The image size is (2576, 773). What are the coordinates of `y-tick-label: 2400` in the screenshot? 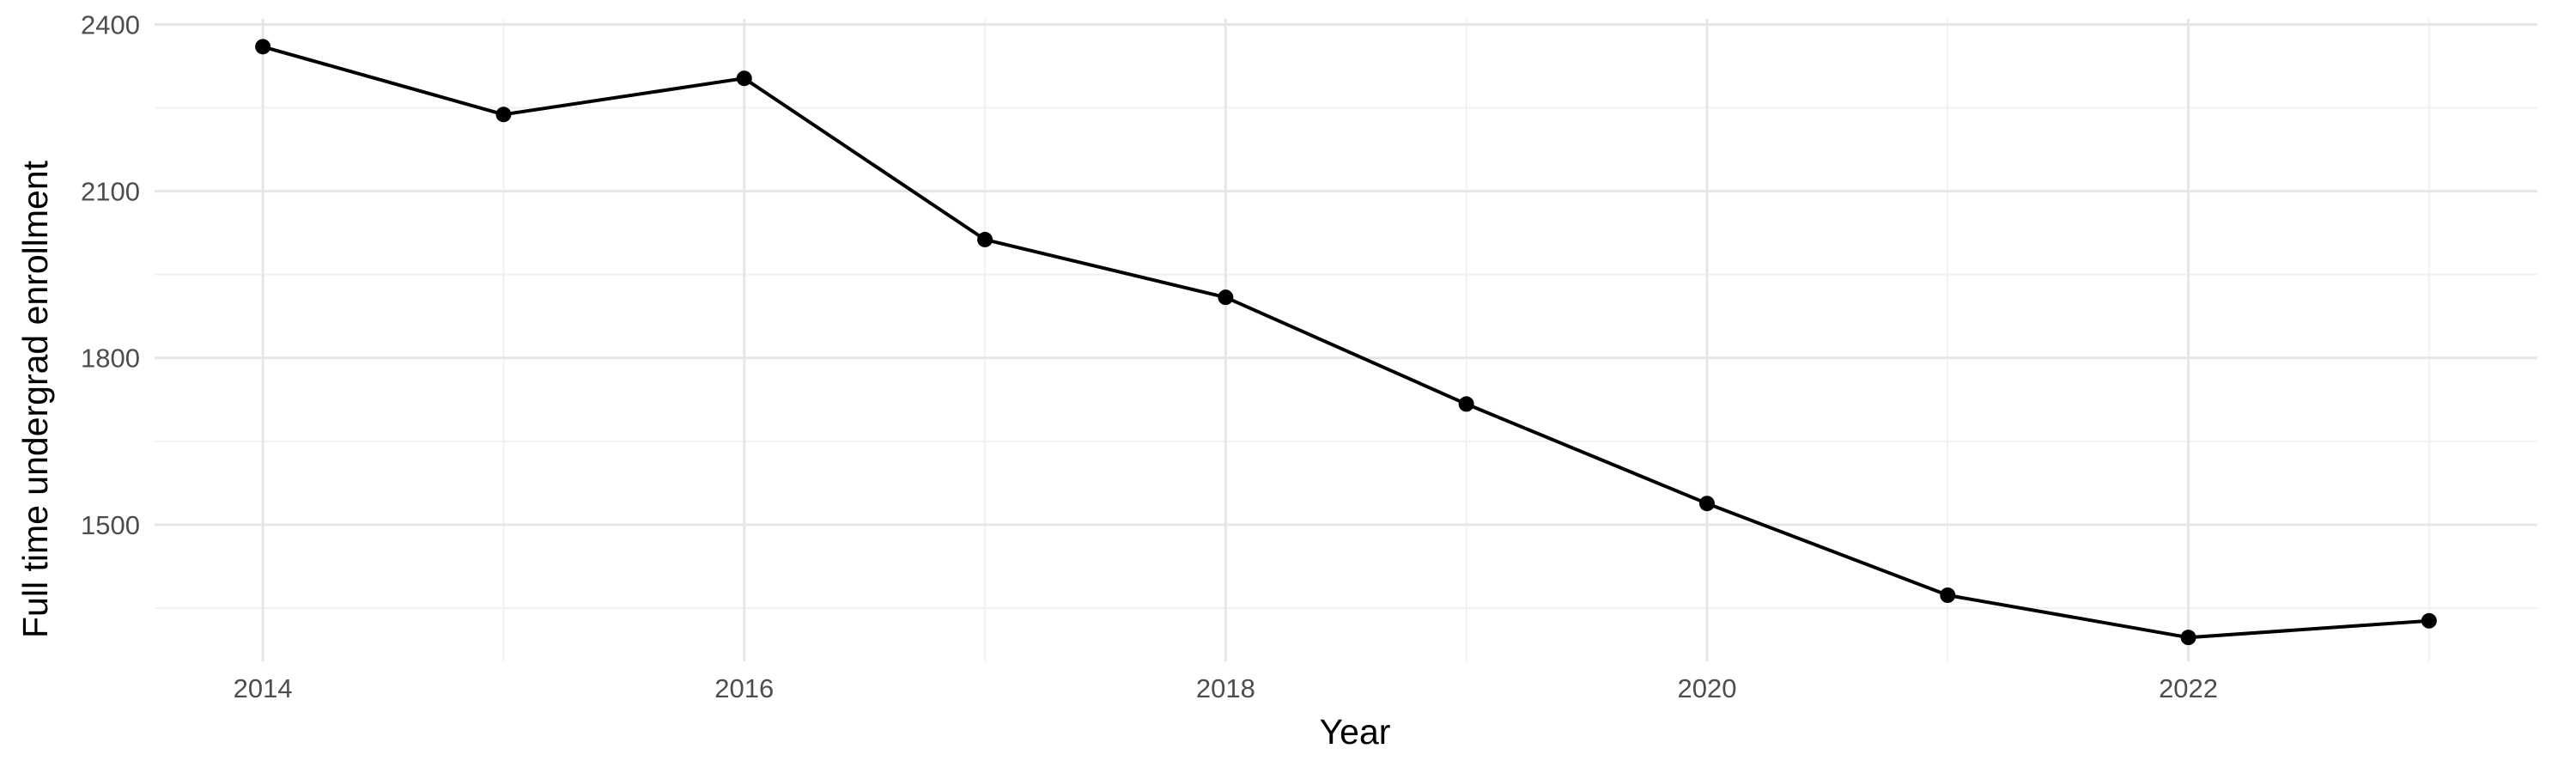 It's located at (111, 24).